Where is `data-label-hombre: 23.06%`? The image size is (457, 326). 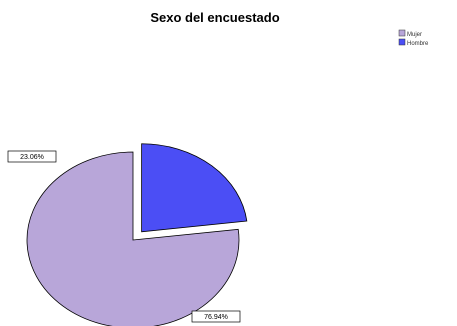 data-label-hombre: 23.06% is located at coordinates (32, 156).